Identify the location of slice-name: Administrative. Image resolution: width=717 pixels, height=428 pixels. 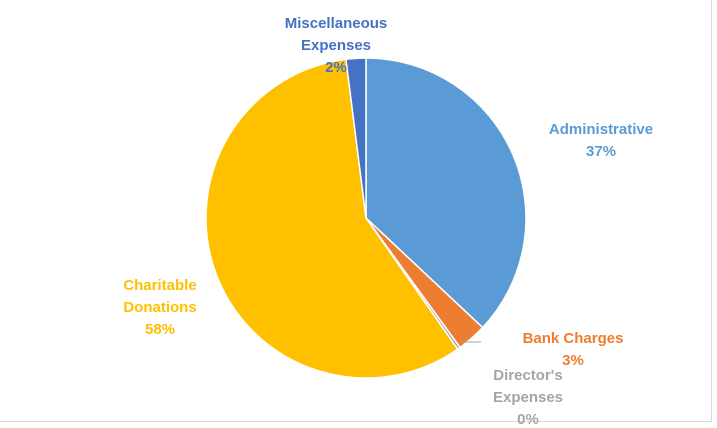
(601, 129).